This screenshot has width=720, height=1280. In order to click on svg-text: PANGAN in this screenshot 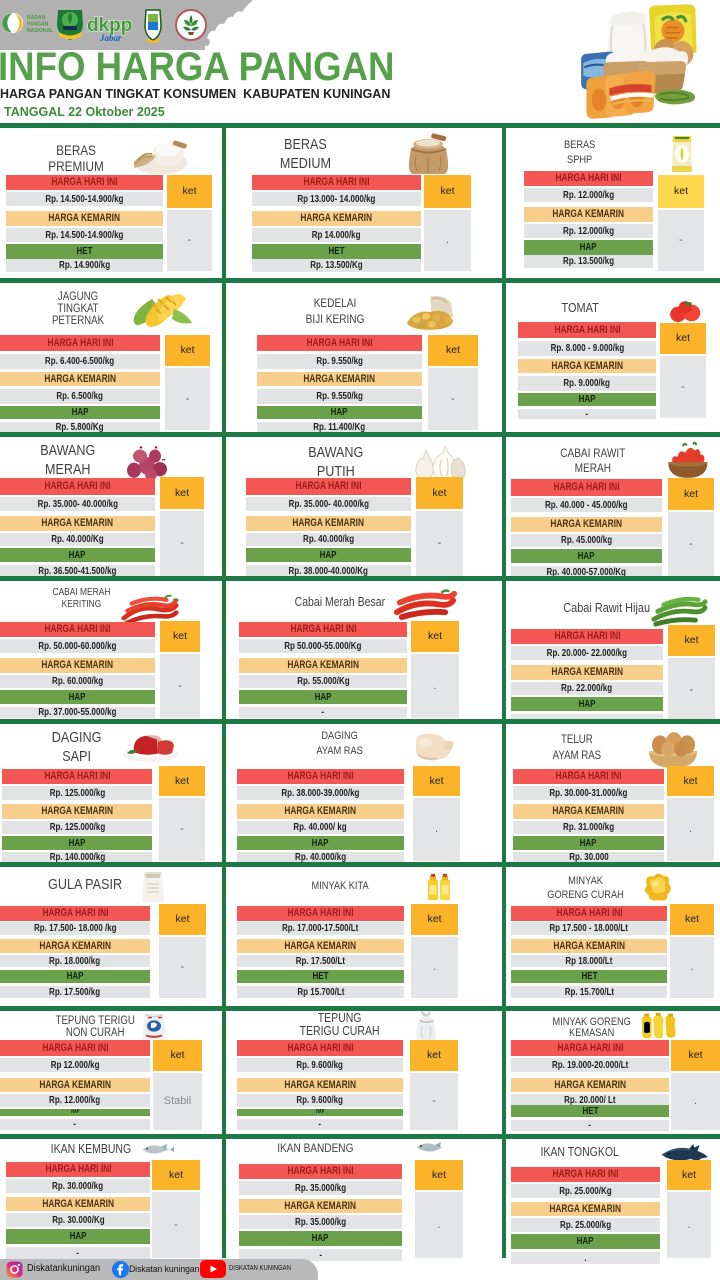, I will do `click(38, 25)`.